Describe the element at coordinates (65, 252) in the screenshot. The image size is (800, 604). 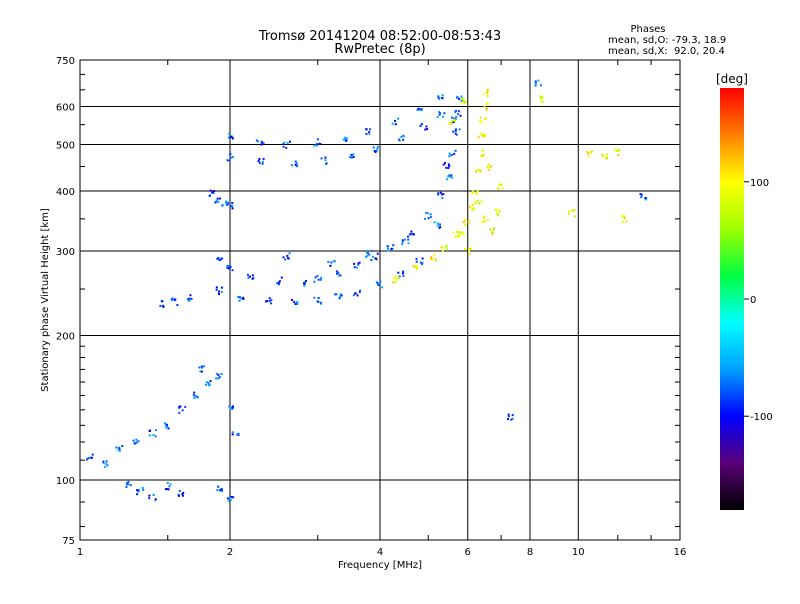
I see `y-tick-label: 300` at that location.